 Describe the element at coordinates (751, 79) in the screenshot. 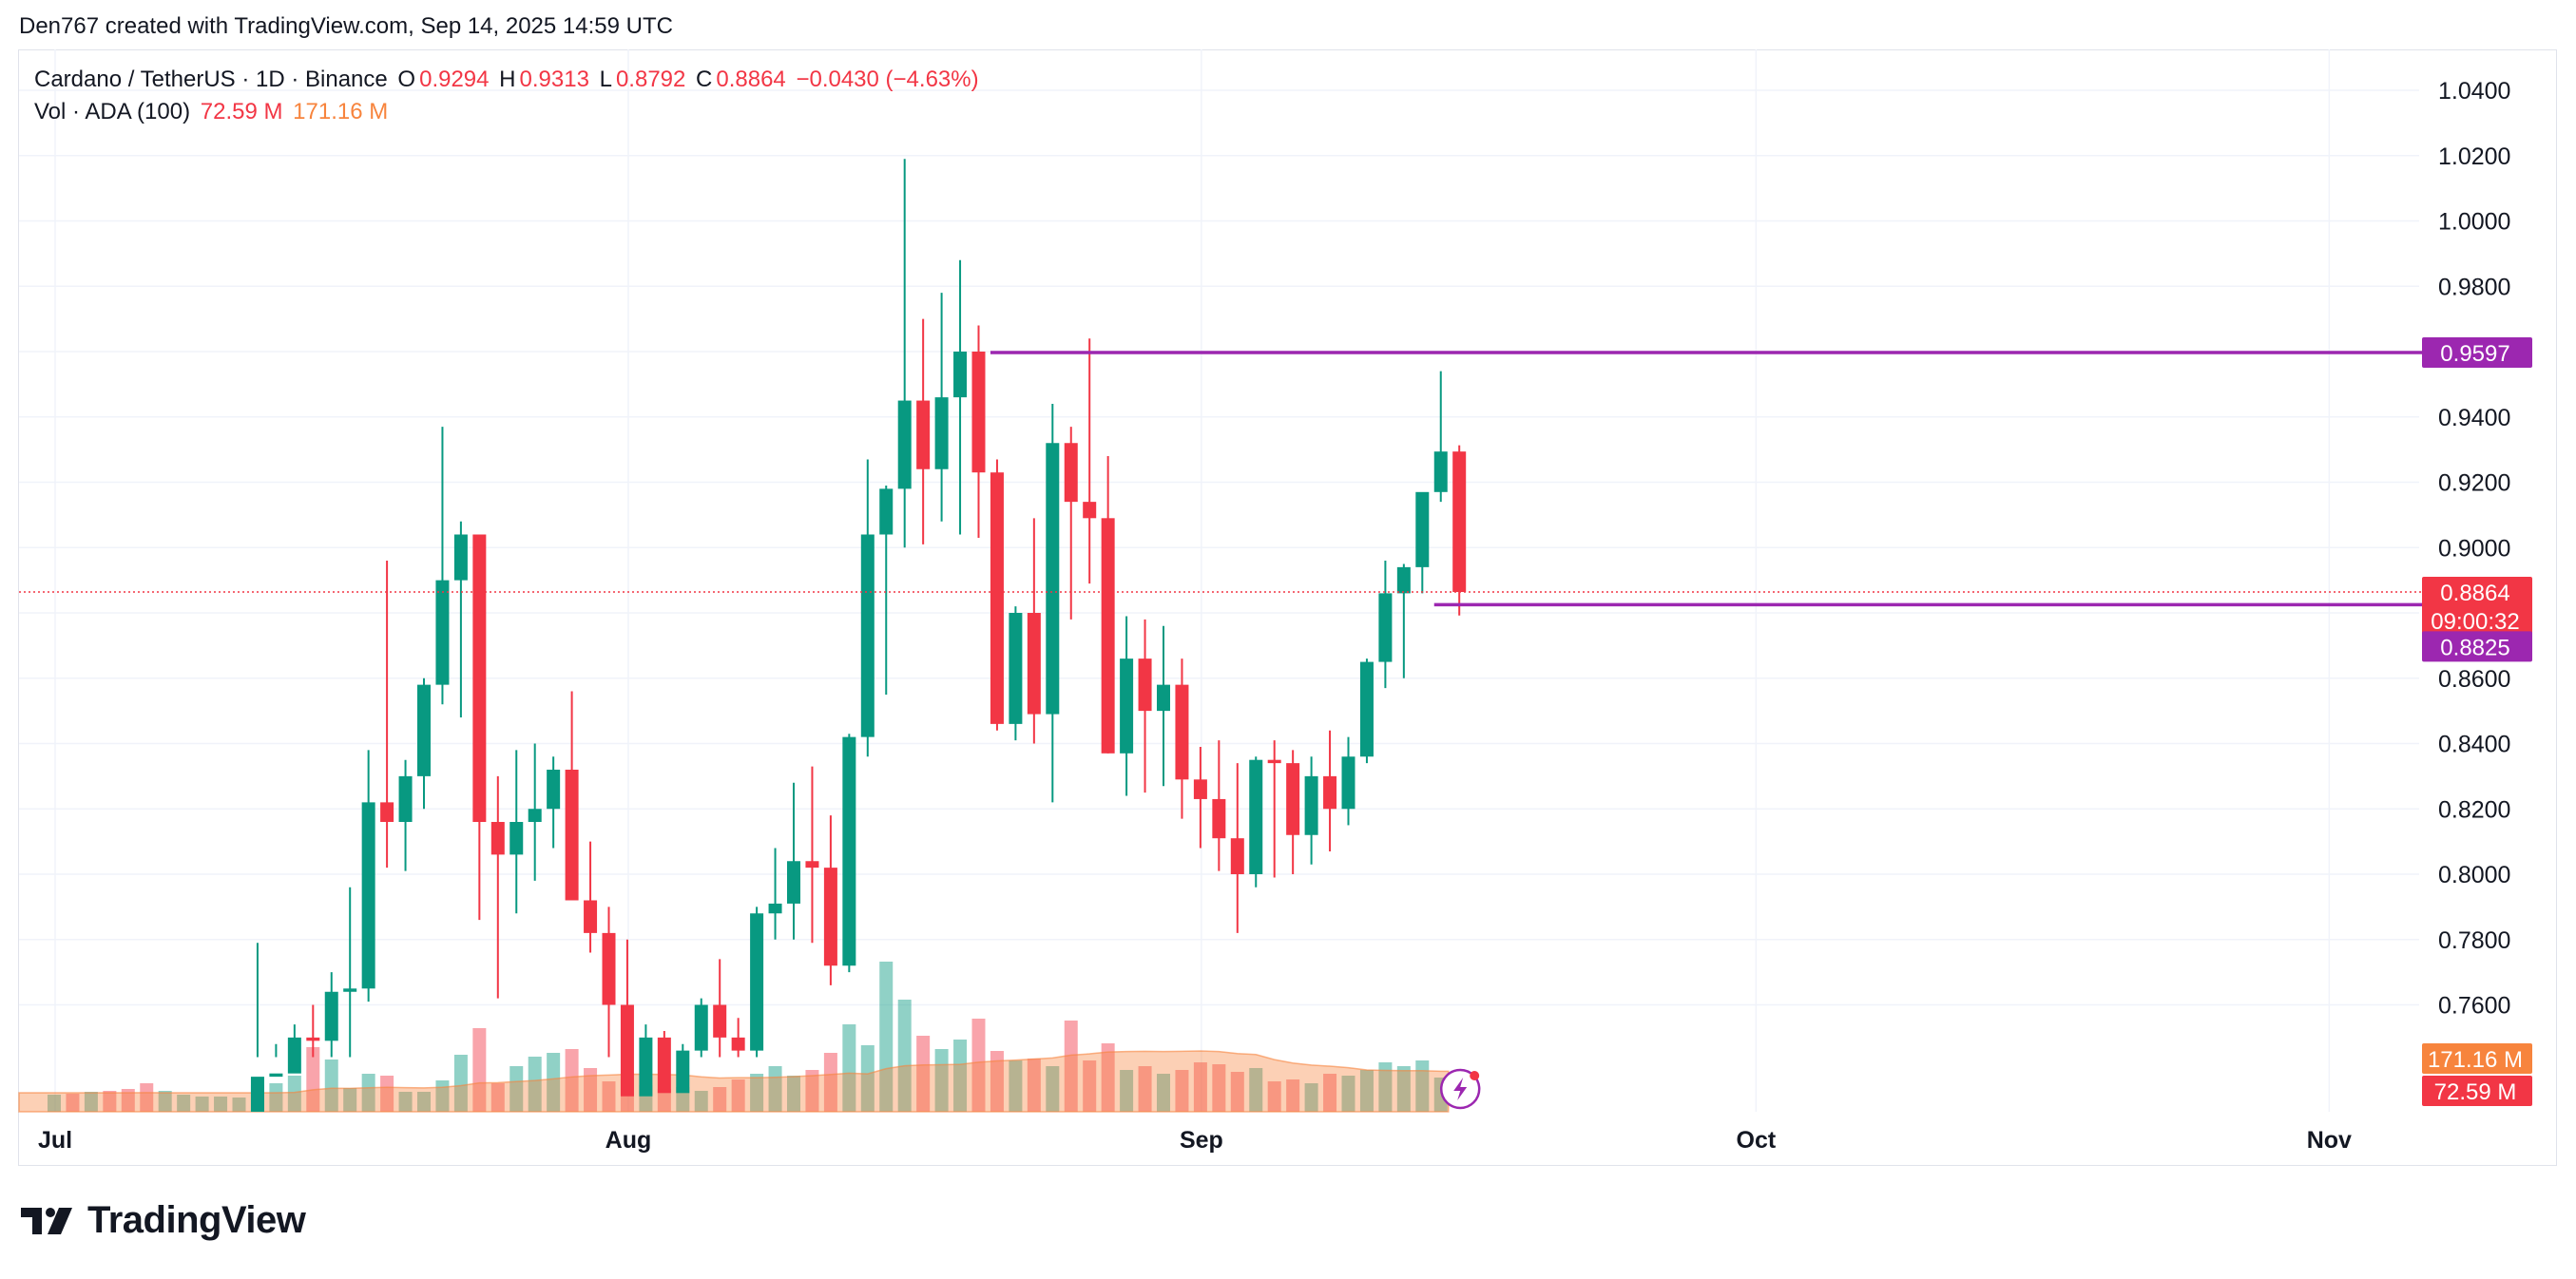

I see `close-value: 0.8864` at that location.